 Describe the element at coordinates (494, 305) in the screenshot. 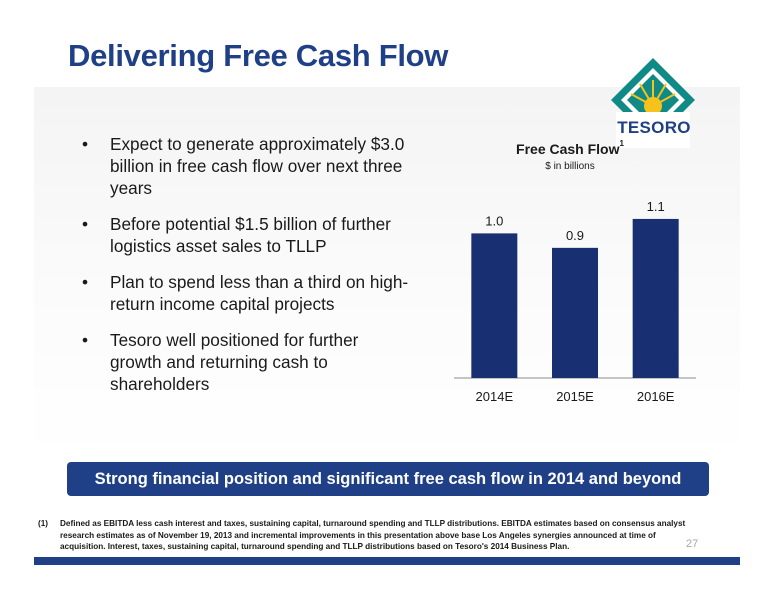

I see `chart-bar-2014E` at that location.